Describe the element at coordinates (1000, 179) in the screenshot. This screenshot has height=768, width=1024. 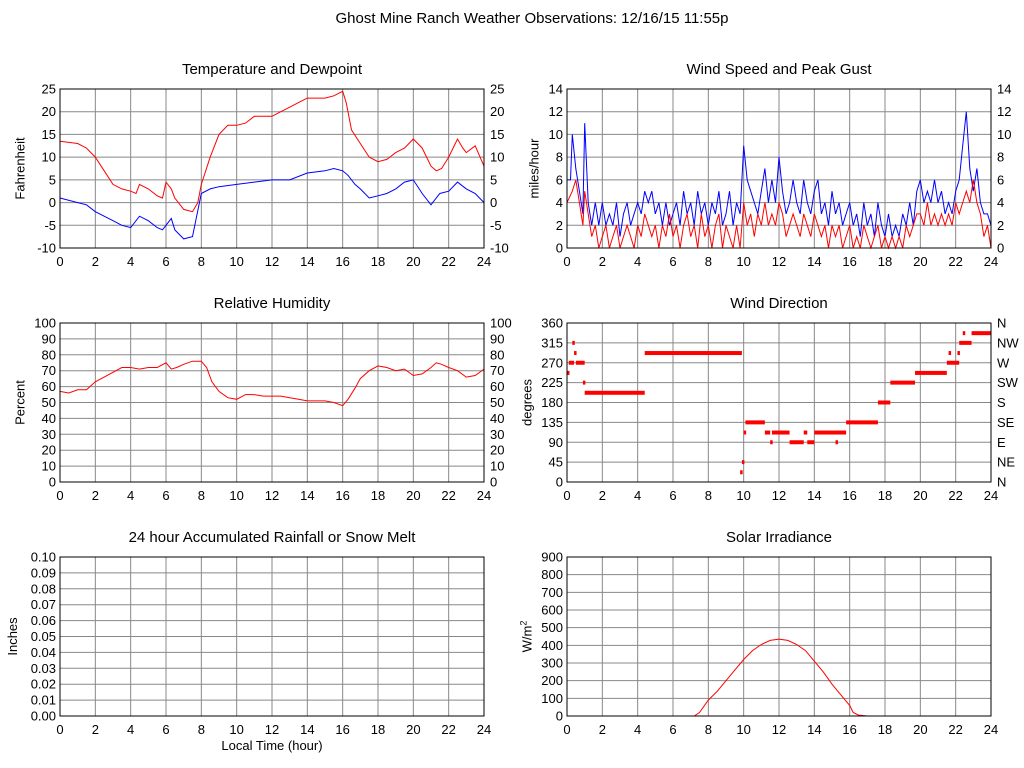
I see `y-right-tick-label: 6` at that location.